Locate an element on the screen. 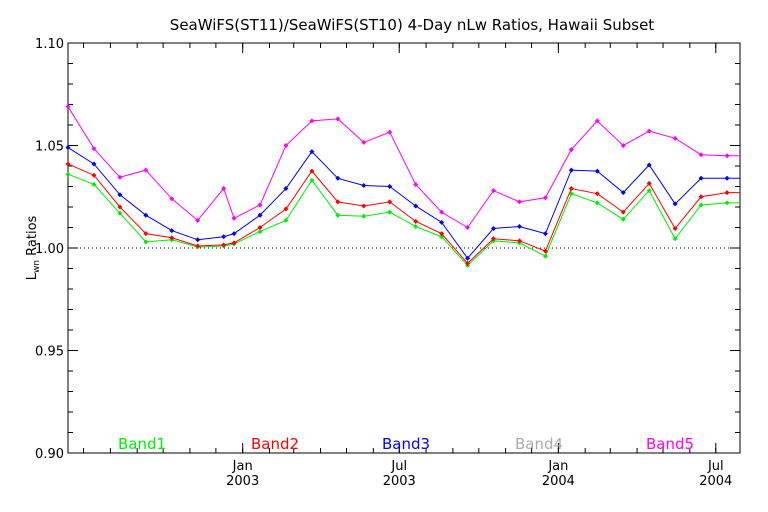 This screenshot has height=512, width=768. x-tick-year: 2004 is located at coordinates (558, 481).